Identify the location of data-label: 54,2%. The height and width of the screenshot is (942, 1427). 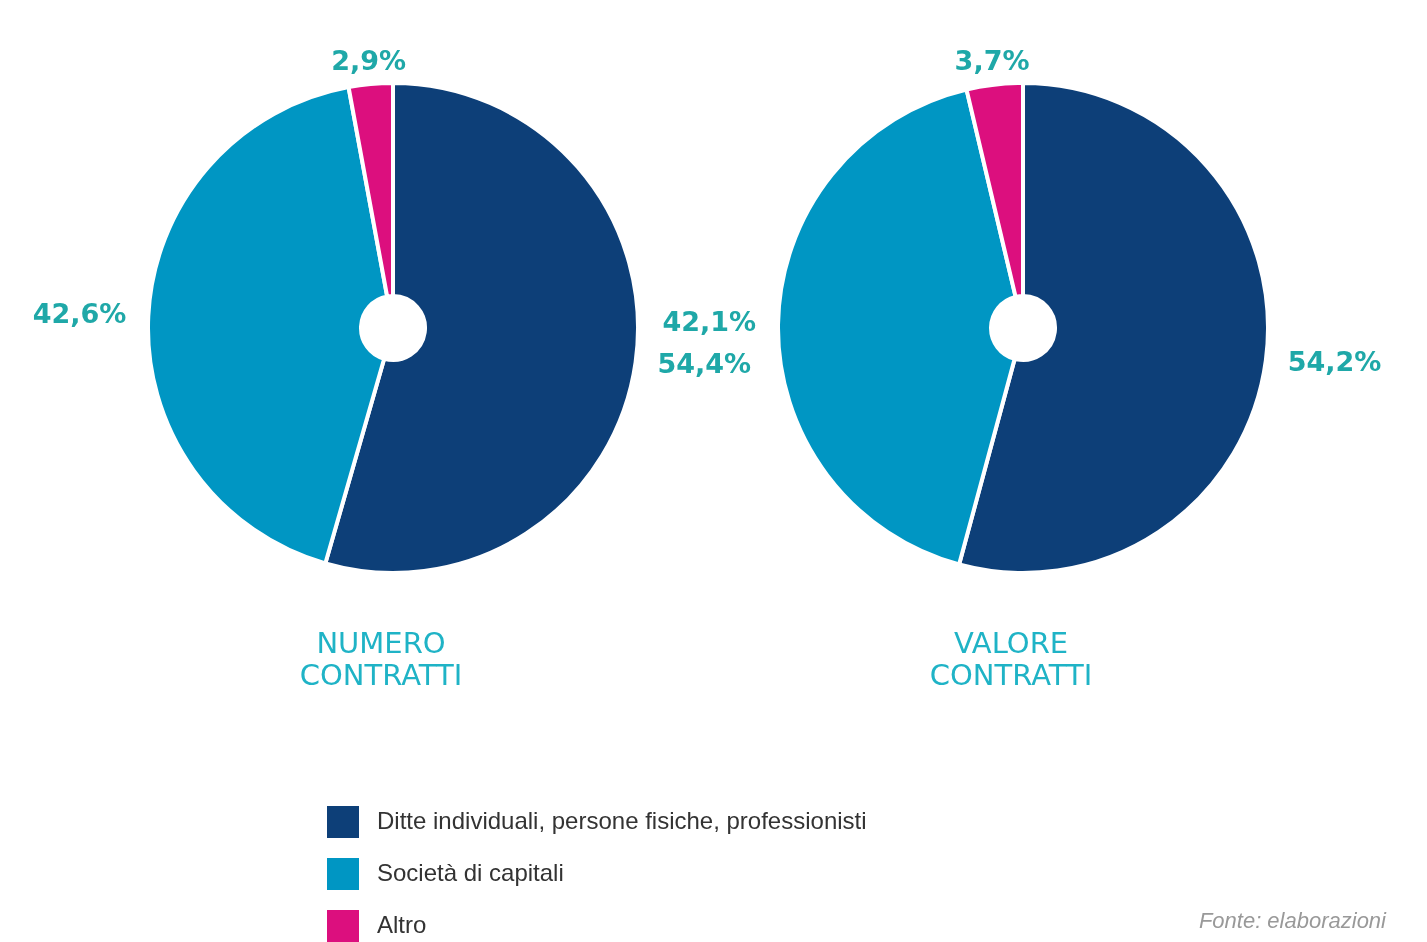
(1334, 361).